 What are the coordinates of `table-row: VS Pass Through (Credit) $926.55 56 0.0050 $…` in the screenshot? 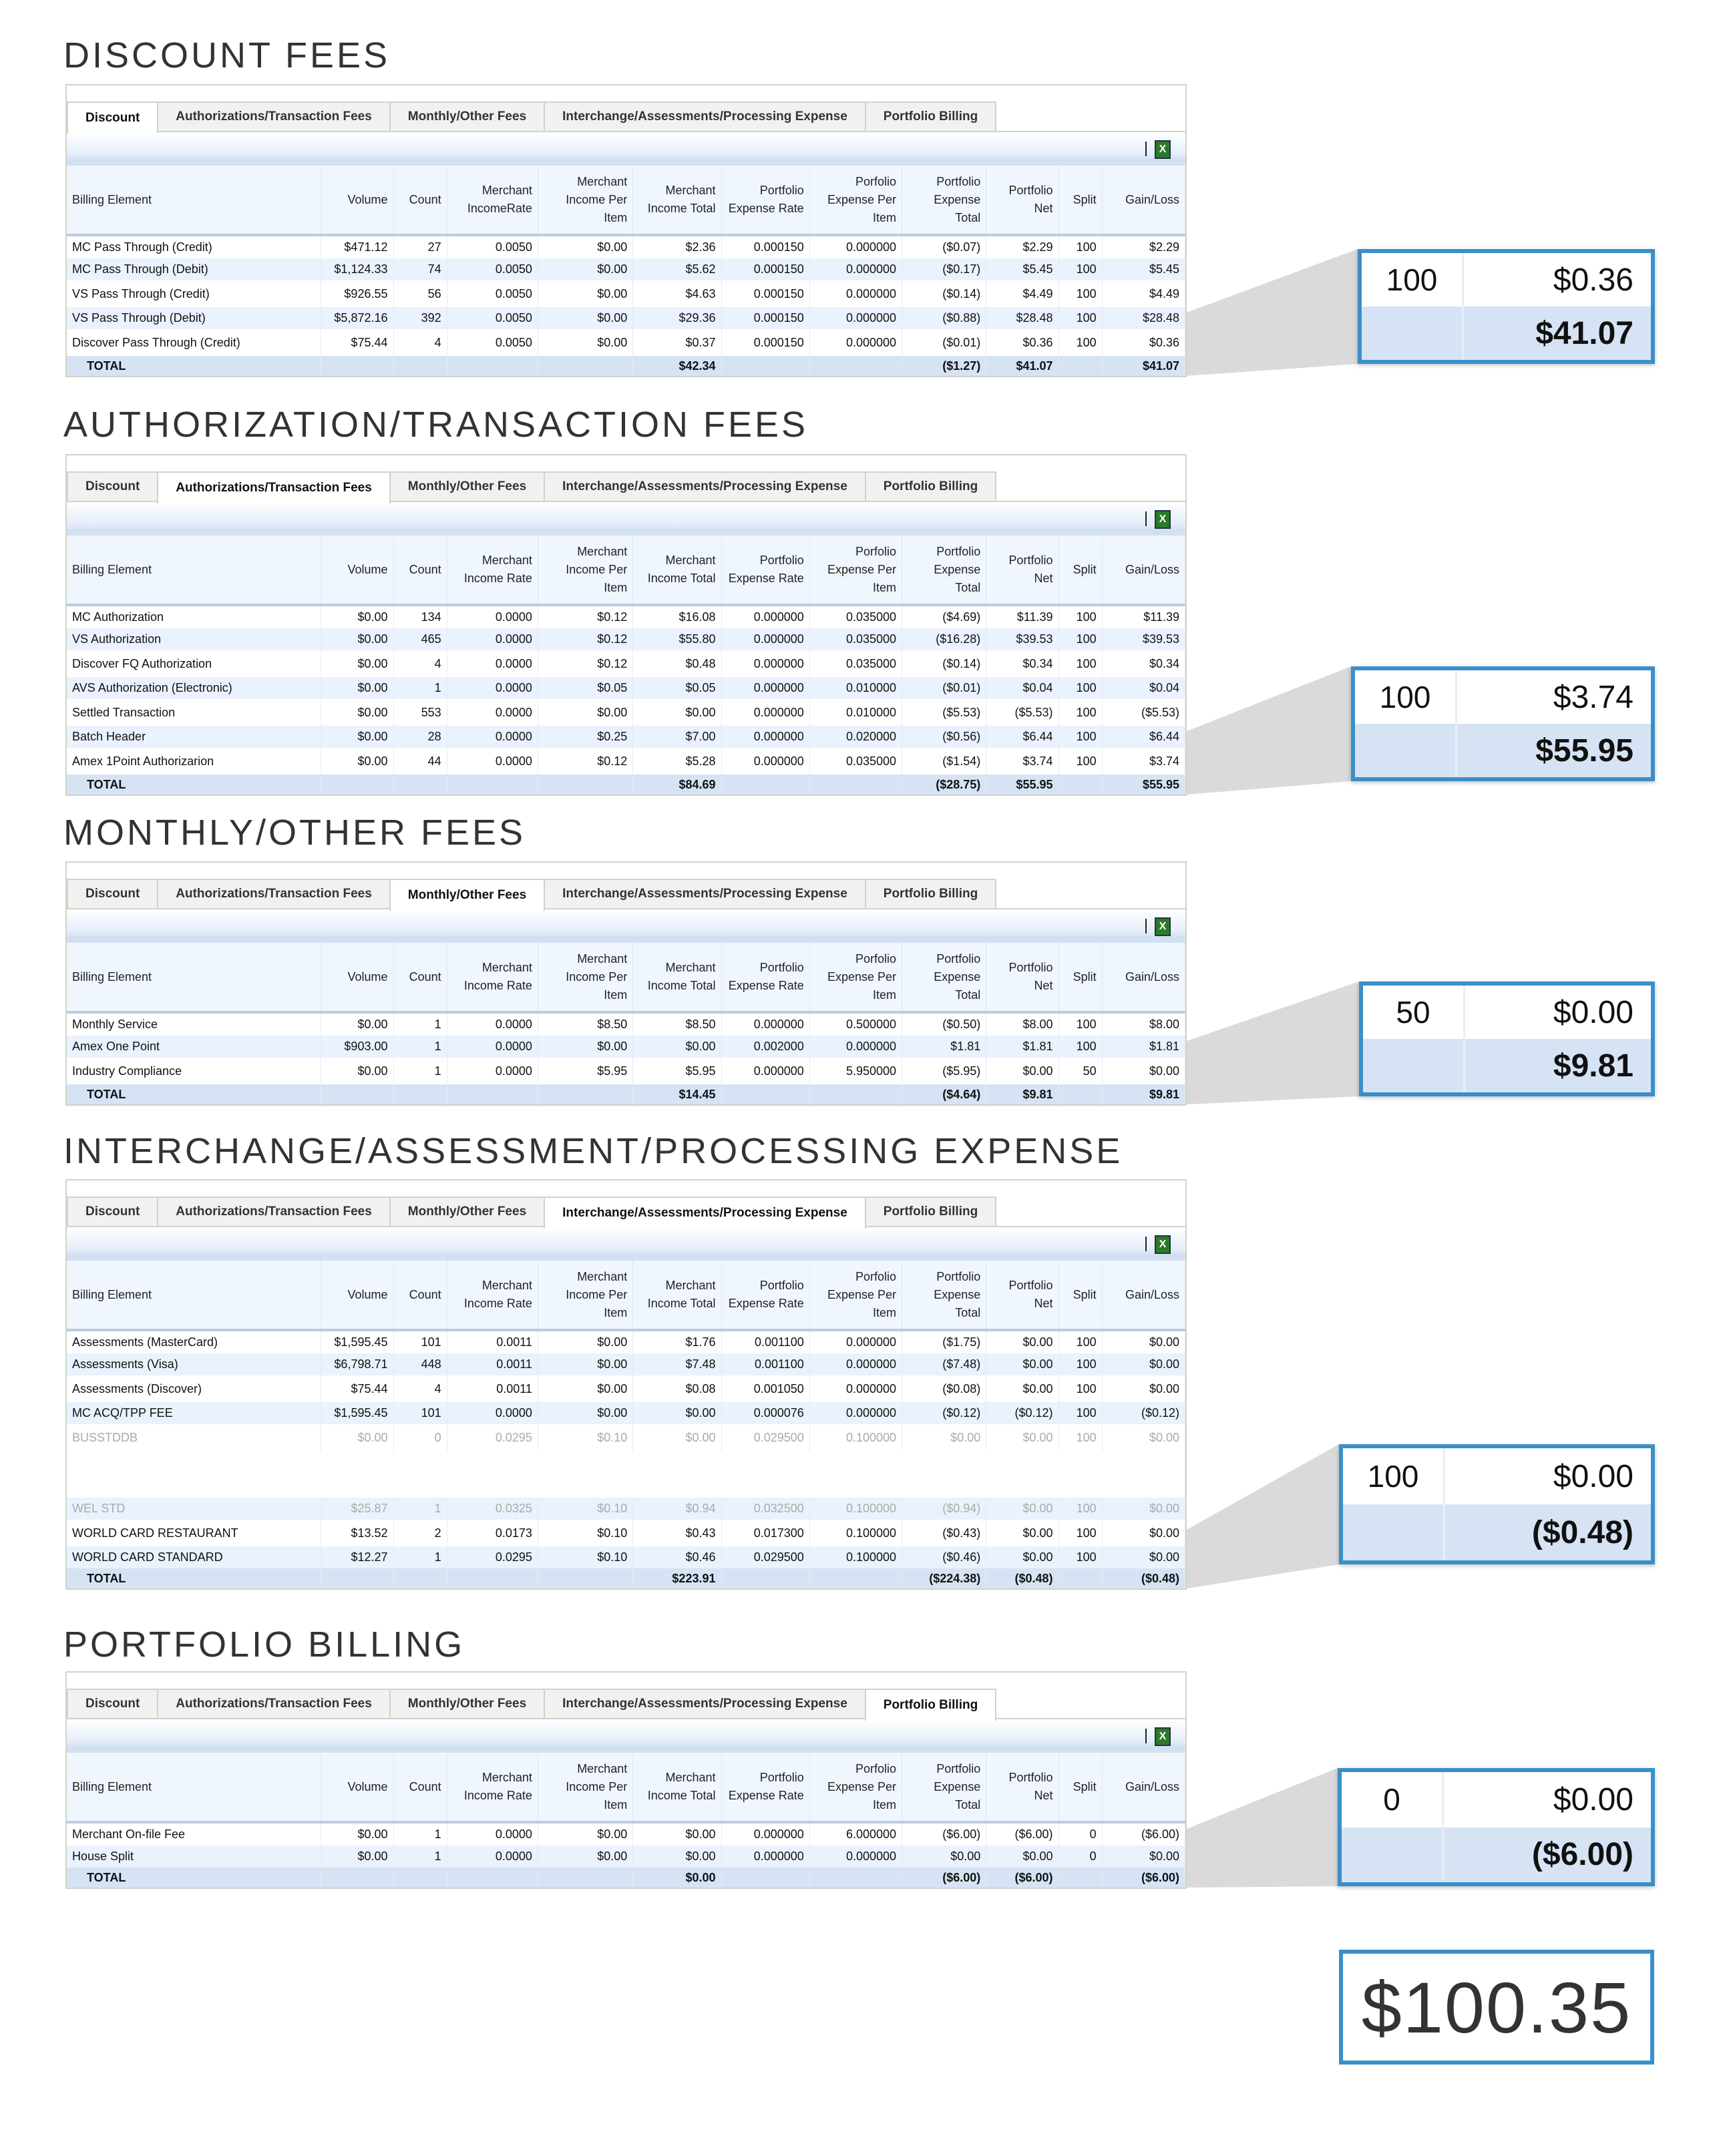 It's located at (627, 293).